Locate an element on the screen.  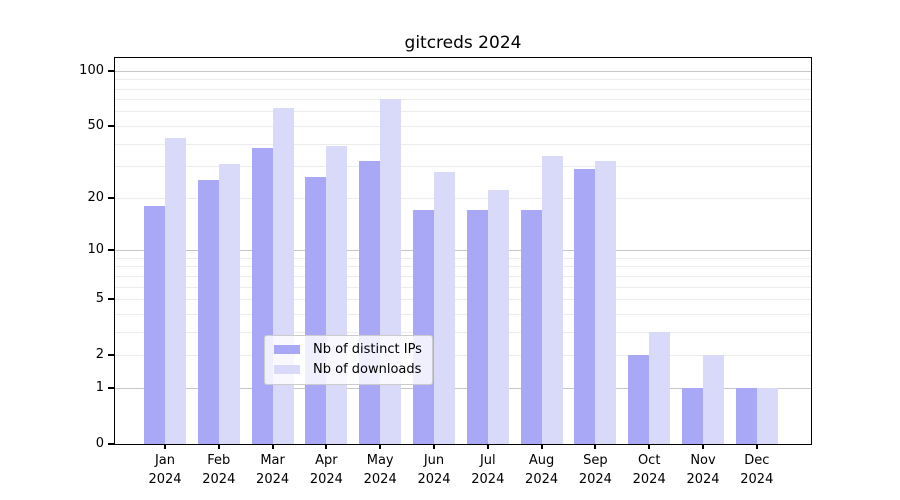
x-tick-mark-sep is located at coordinates (595, 447).